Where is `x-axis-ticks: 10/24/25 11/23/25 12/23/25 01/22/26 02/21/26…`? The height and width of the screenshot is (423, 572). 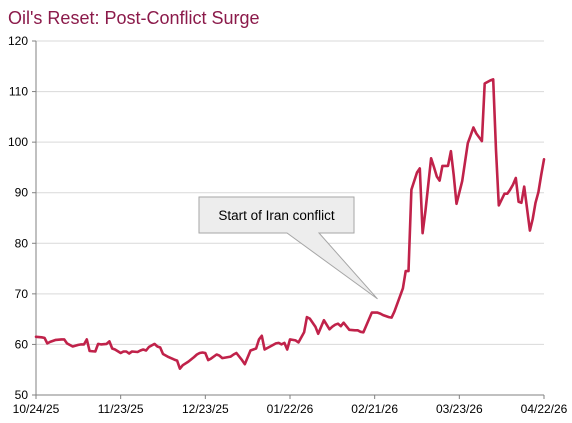
x-axis-ticks: 10/24/25 11/23/25 12/23/25 01/22/26 02/21/26… is located at coordinates (290, 405).